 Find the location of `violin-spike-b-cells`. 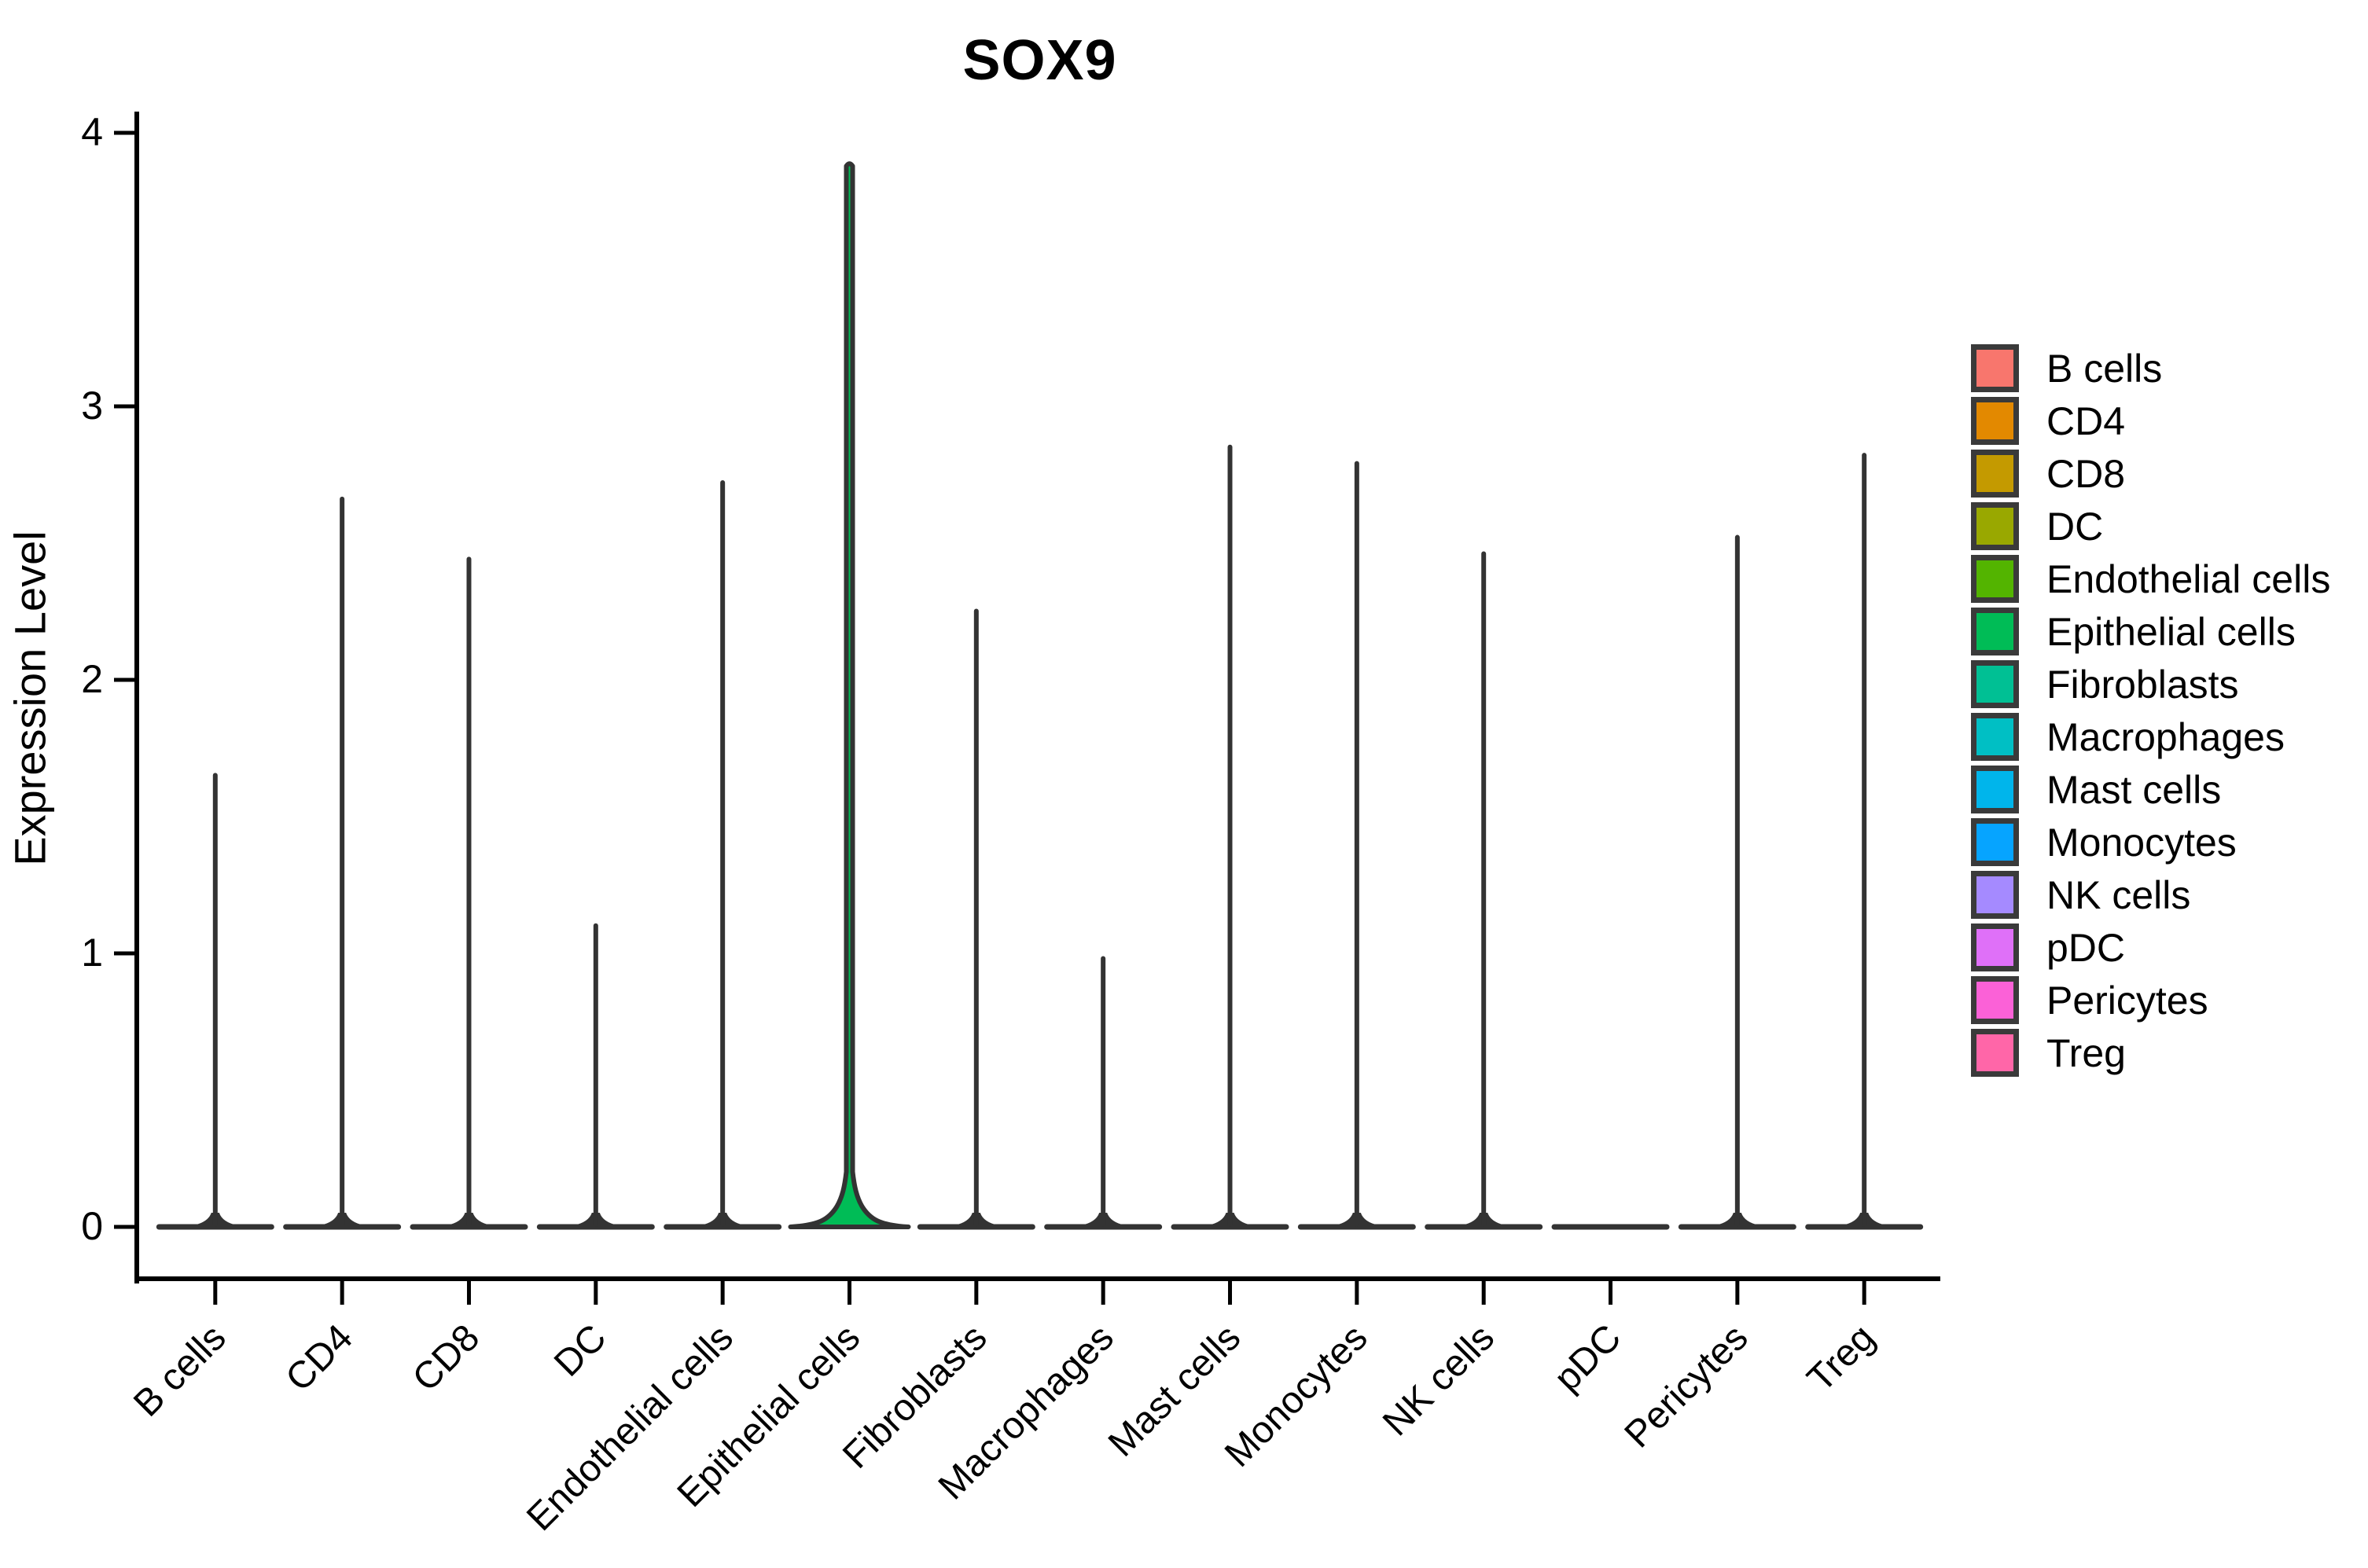

violin-spike-b-cells is located at coordinates (215, 1000).